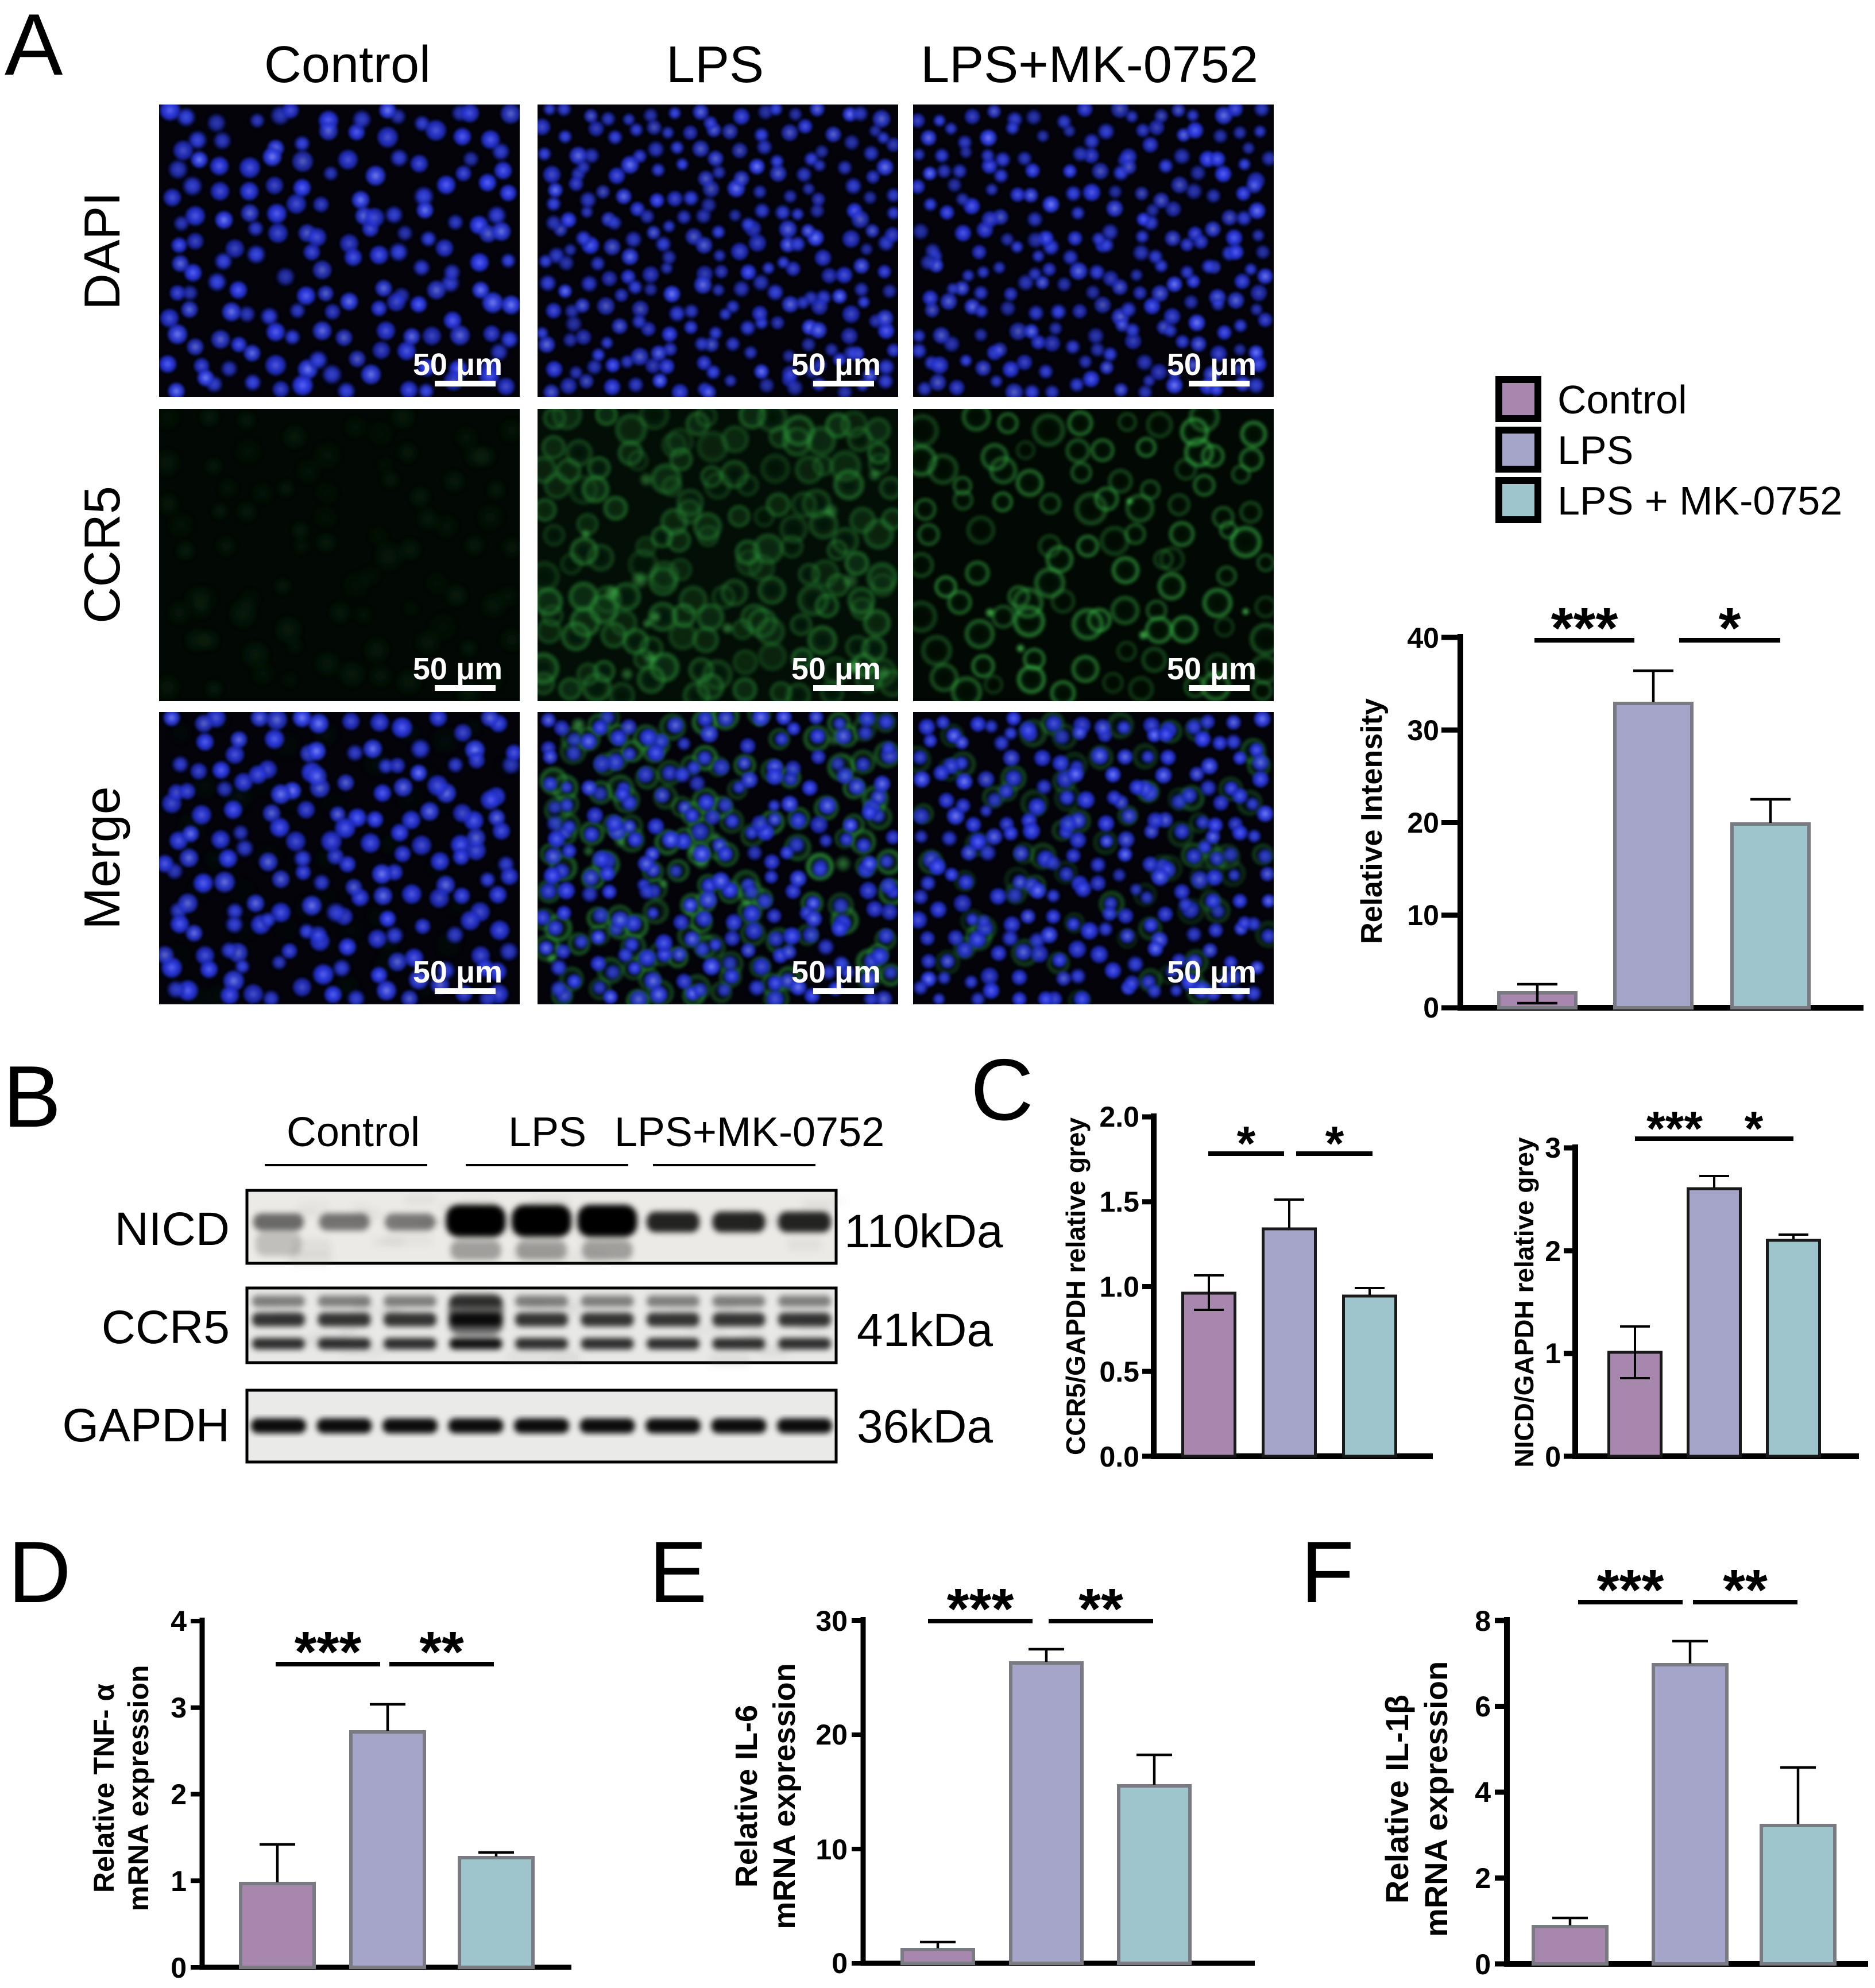 Image resolution: width=1875 pixels, height=1988 pixels. Describe the element at coordinates (104, 1788) in the screenshot. I see `svg-text: Relative TNF- α` at that location.